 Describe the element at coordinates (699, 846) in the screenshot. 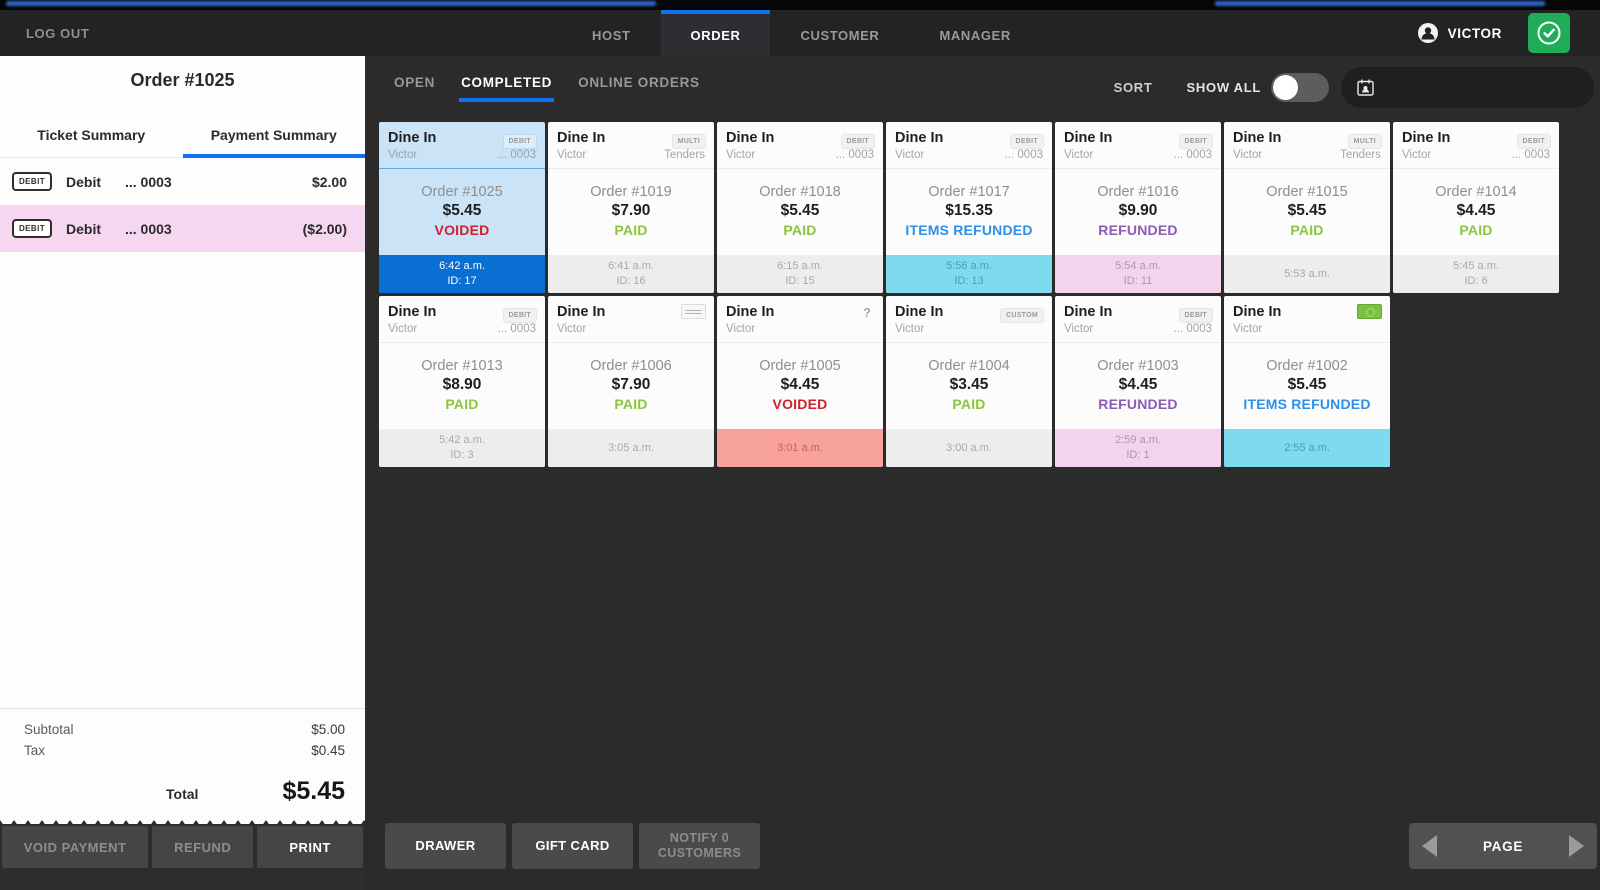

I see `notify-0-customers-button: NOTIFY 0 CUSTOMERS` at that location.